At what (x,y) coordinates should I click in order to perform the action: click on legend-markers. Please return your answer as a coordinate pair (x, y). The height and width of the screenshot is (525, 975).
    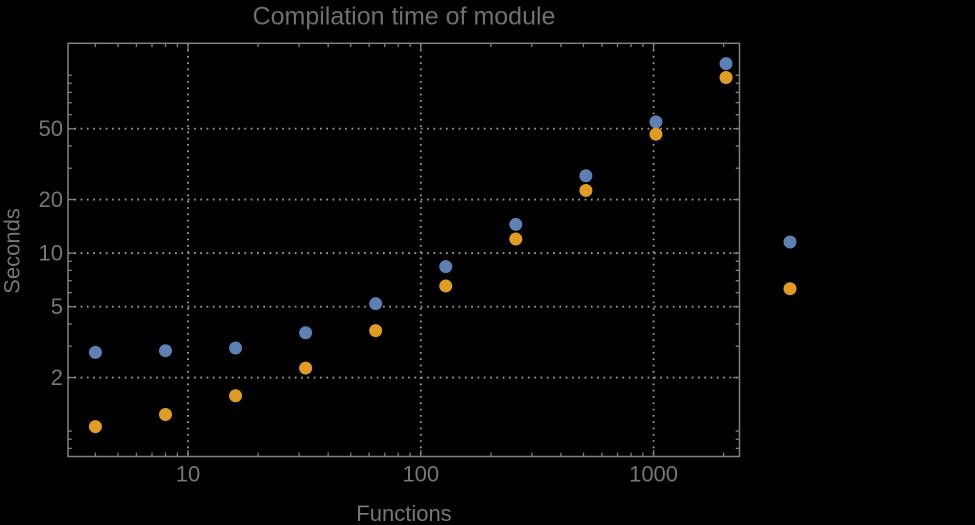
    Looking at the image, I should click on (790, 265).